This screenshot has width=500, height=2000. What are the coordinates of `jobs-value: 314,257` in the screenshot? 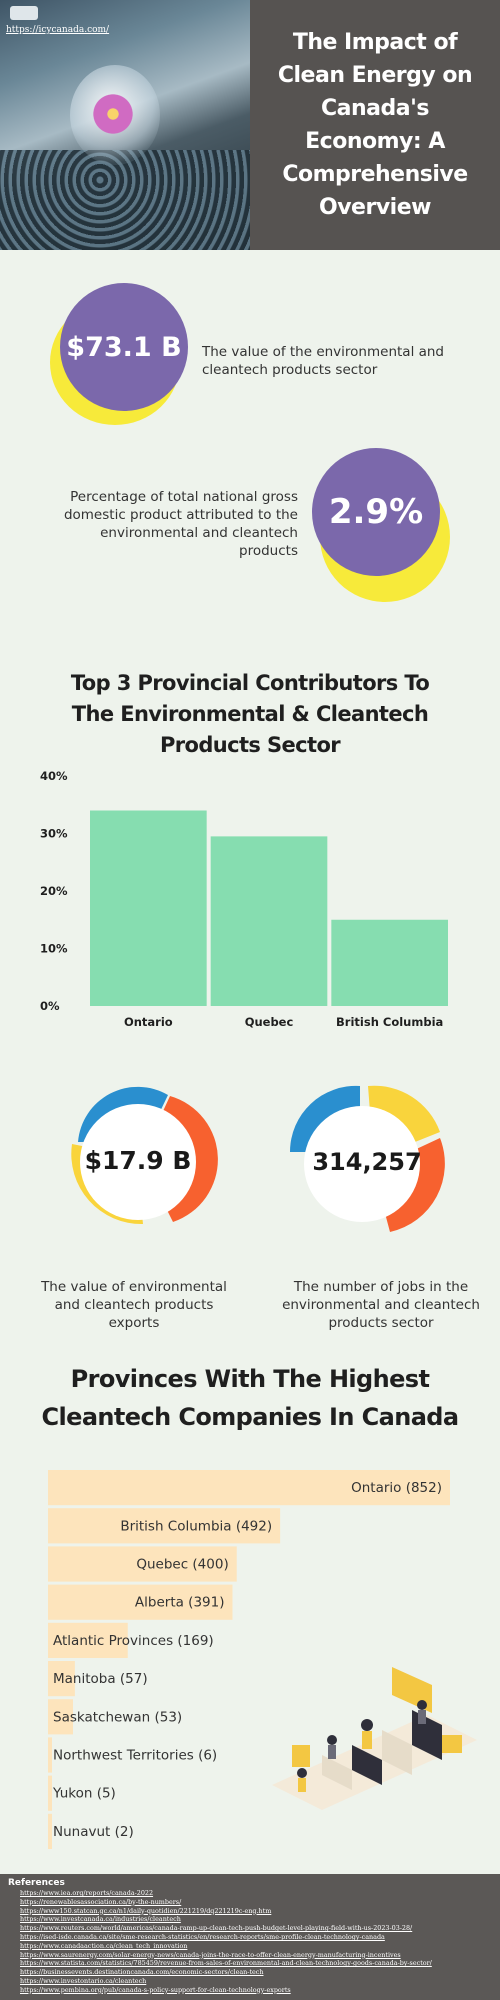 It's located at (367, 1162).